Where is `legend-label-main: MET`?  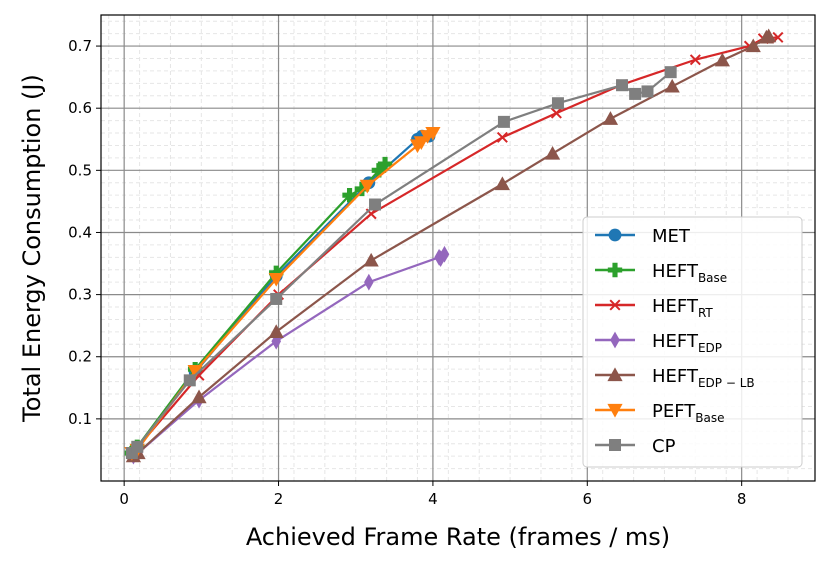
legend-label-main: MET is located at coordinates (671, 236).